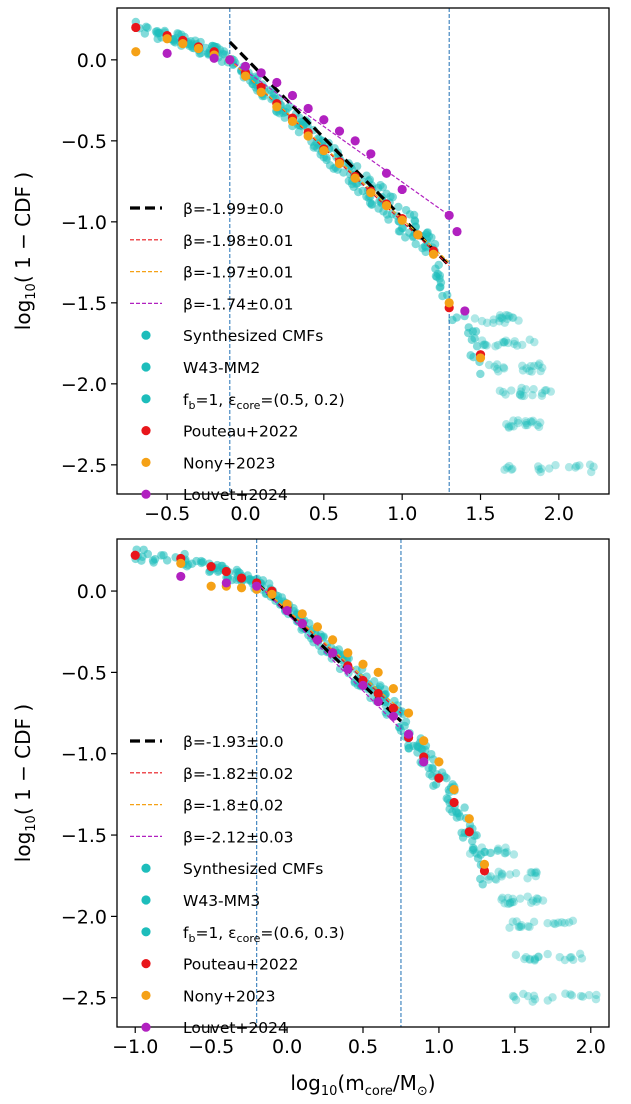  What do you see at coordinates (84, 836) in the screenshot?
I see `y-tick-label: −1.5` at bounding box center [84, 836].